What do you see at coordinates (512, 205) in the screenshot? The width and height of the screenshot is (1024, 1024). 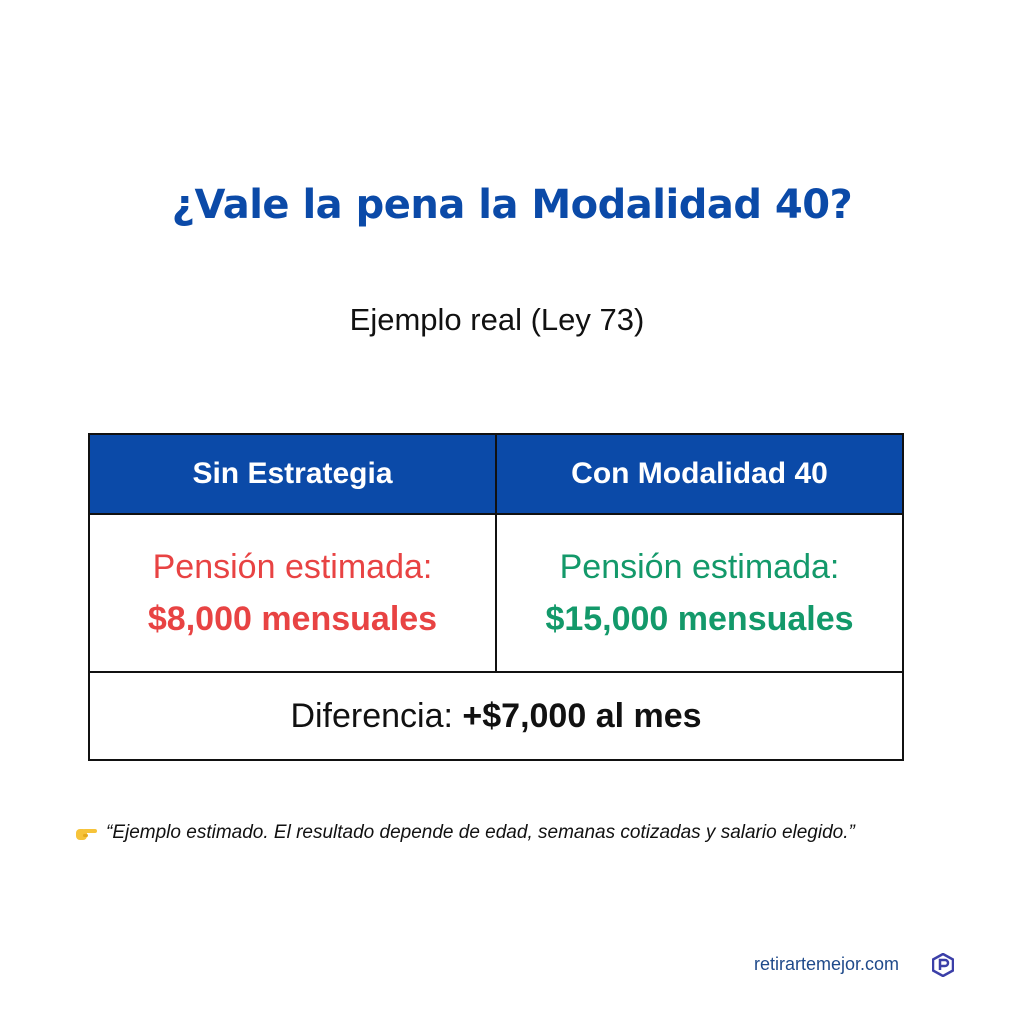 I see `title: ¿Vale la pena la Modalidad 40?` at bounding box center [512, 205].